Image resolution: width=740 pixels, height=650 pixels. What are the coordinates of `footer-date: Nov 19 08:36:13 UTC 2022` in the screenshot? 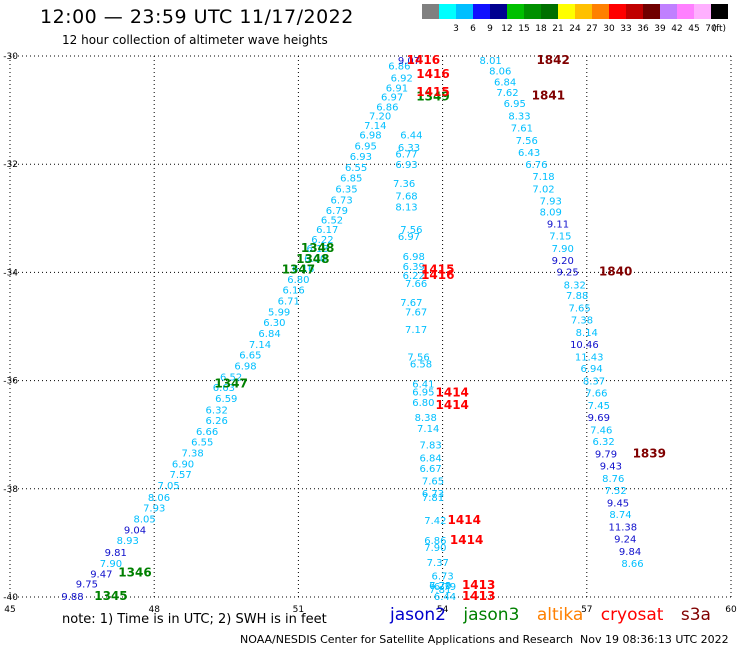 It's located at (654, 639).